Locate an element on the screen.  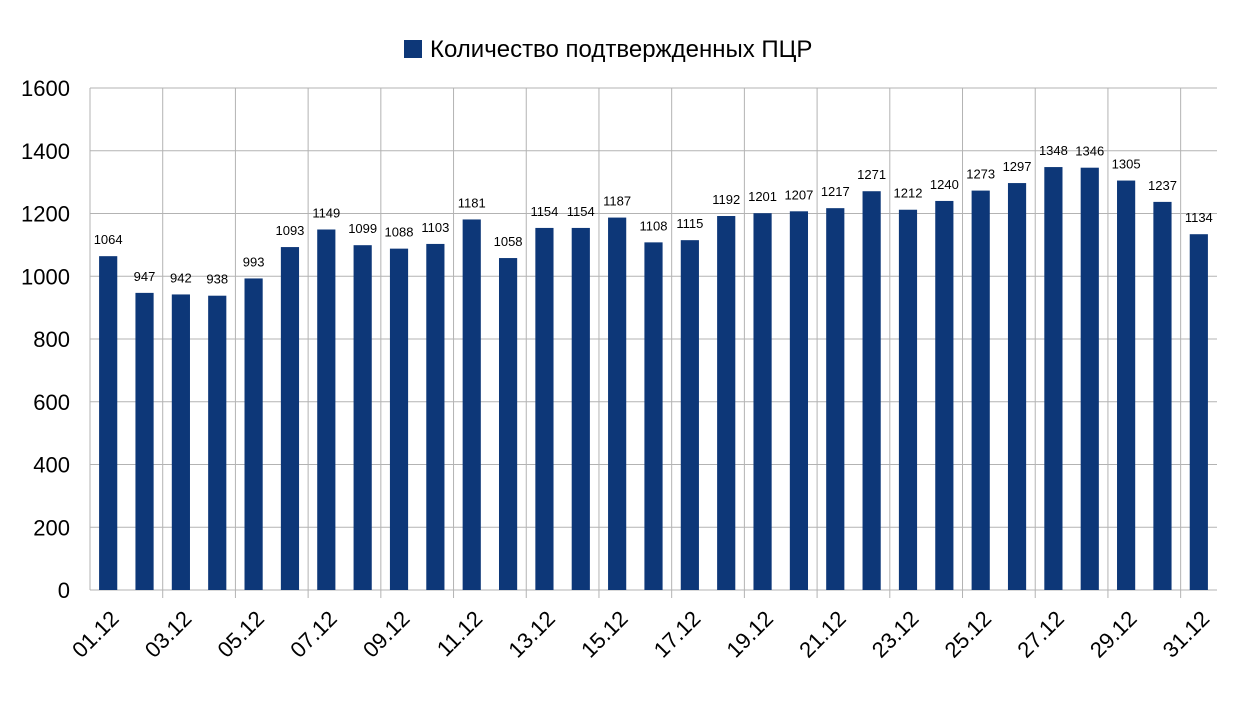
x-tick-label: 11.12 is located at coordinates (459, 633).